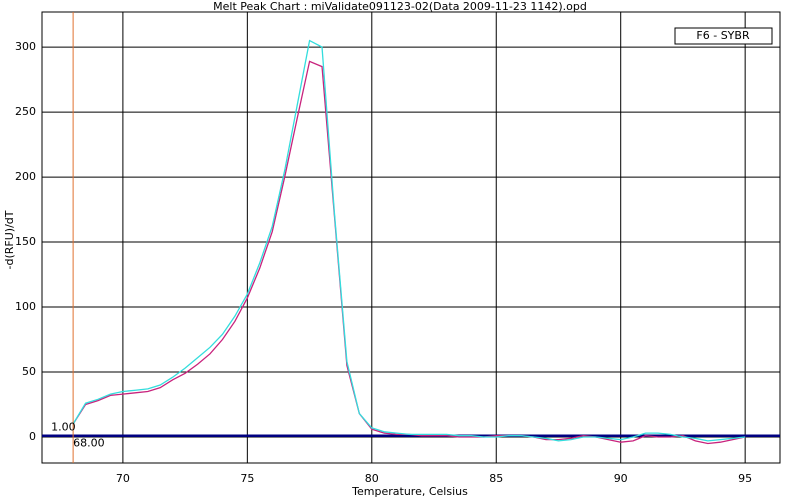  I want to click on x-axis-label: Temperature, Celsius, so click(409, 491).